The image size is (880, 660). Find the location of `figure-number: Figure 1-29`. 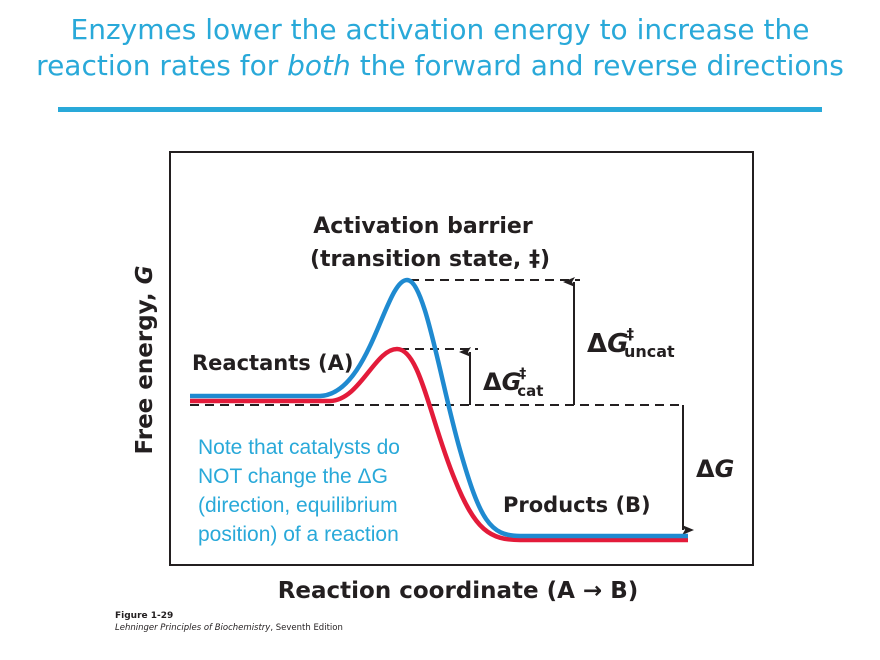

figure-number: Figure 1-29 is located at coordinates (144, 616).